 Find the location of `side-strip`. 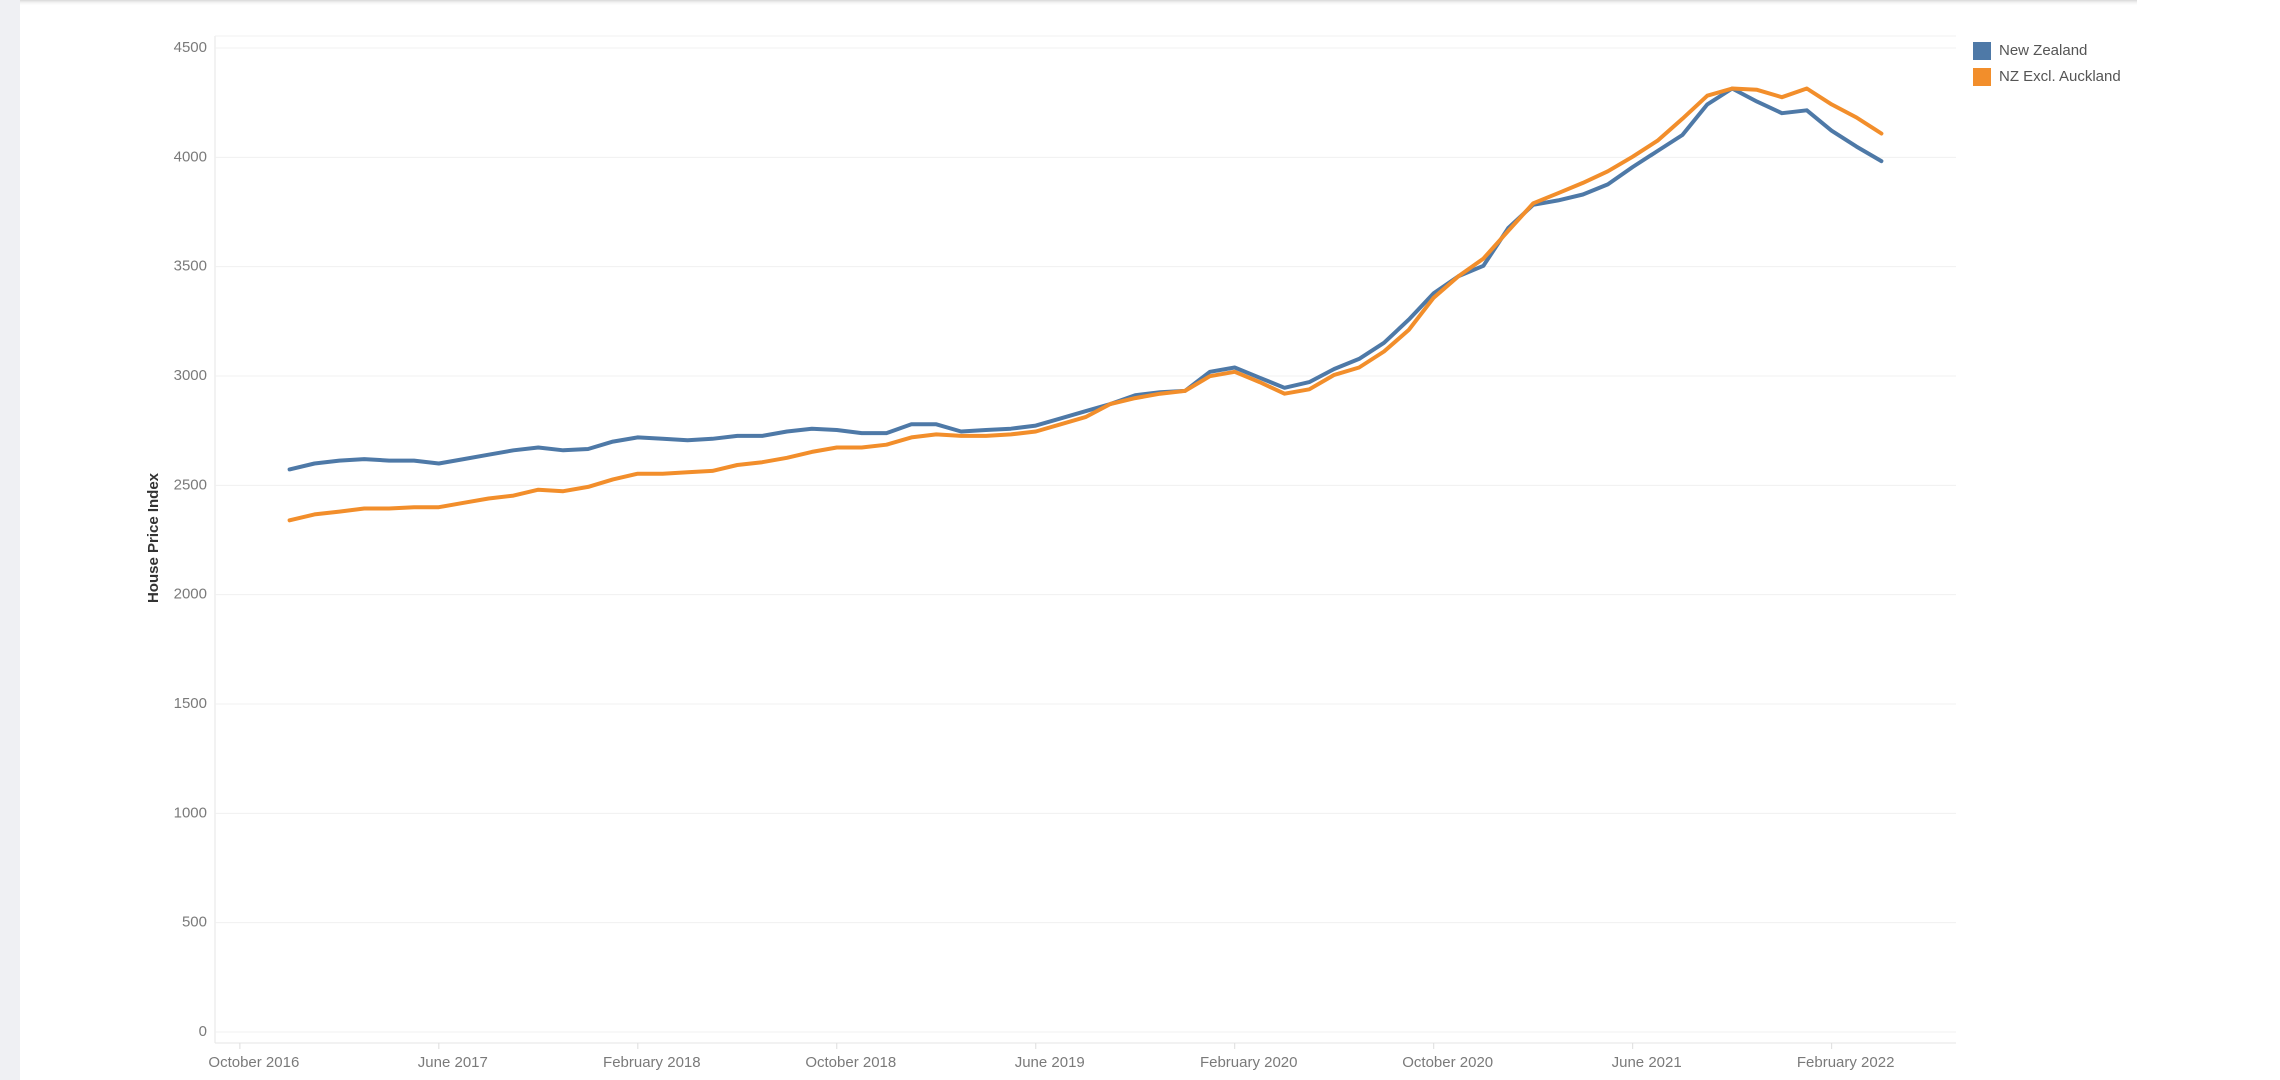

side-strip is located at coordinates (10, 540).